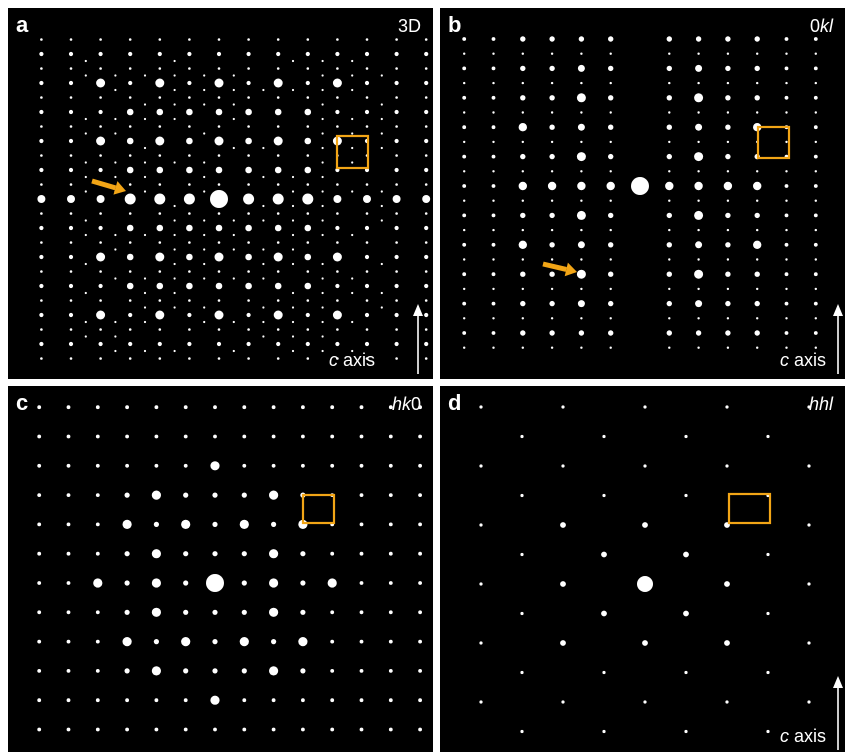 This screenshot has width=845, height=752. What do you see at coordinates (22, 24) in the screenshot?
I see `panel-label: a` at bounding box center [22, 24].